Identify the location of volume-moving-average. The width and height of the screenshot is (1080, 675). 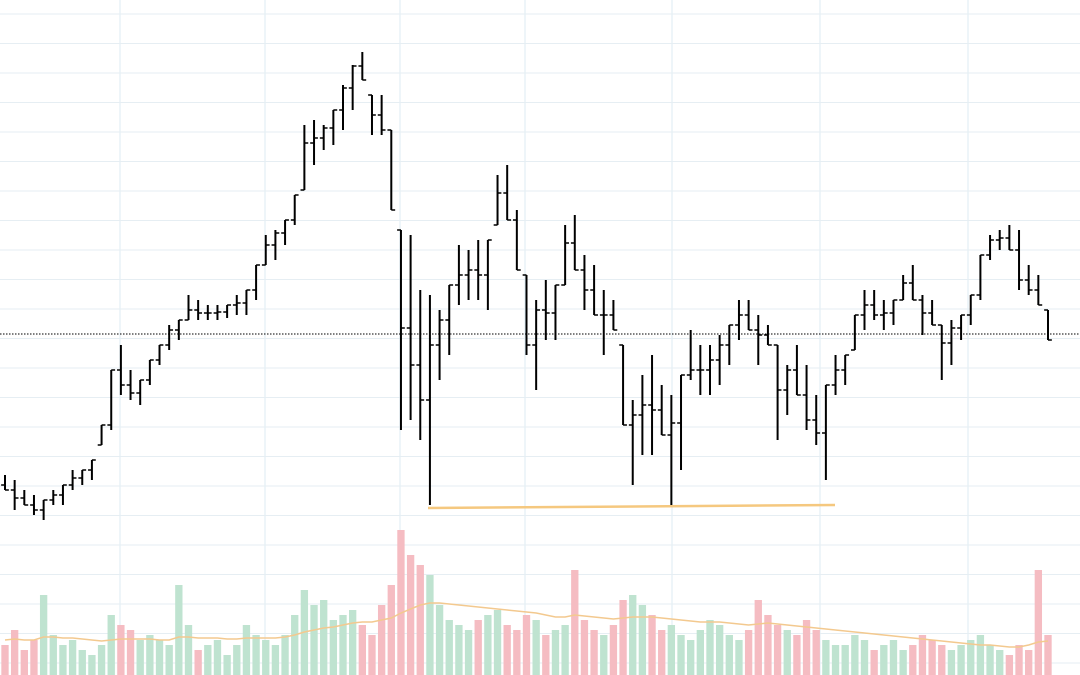
(526, 625).